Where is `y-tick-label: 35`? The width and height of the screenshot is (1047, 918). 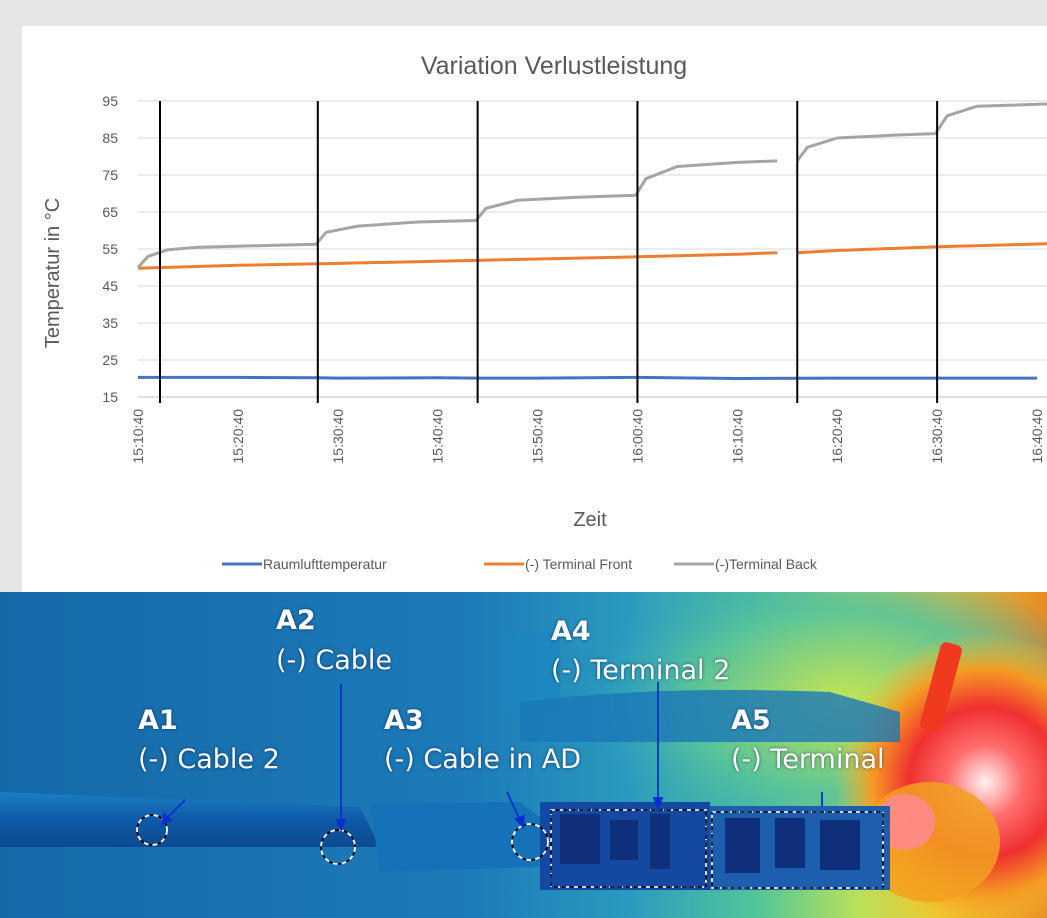 y-tick-label: 35 is located at coordinates (110, 323).